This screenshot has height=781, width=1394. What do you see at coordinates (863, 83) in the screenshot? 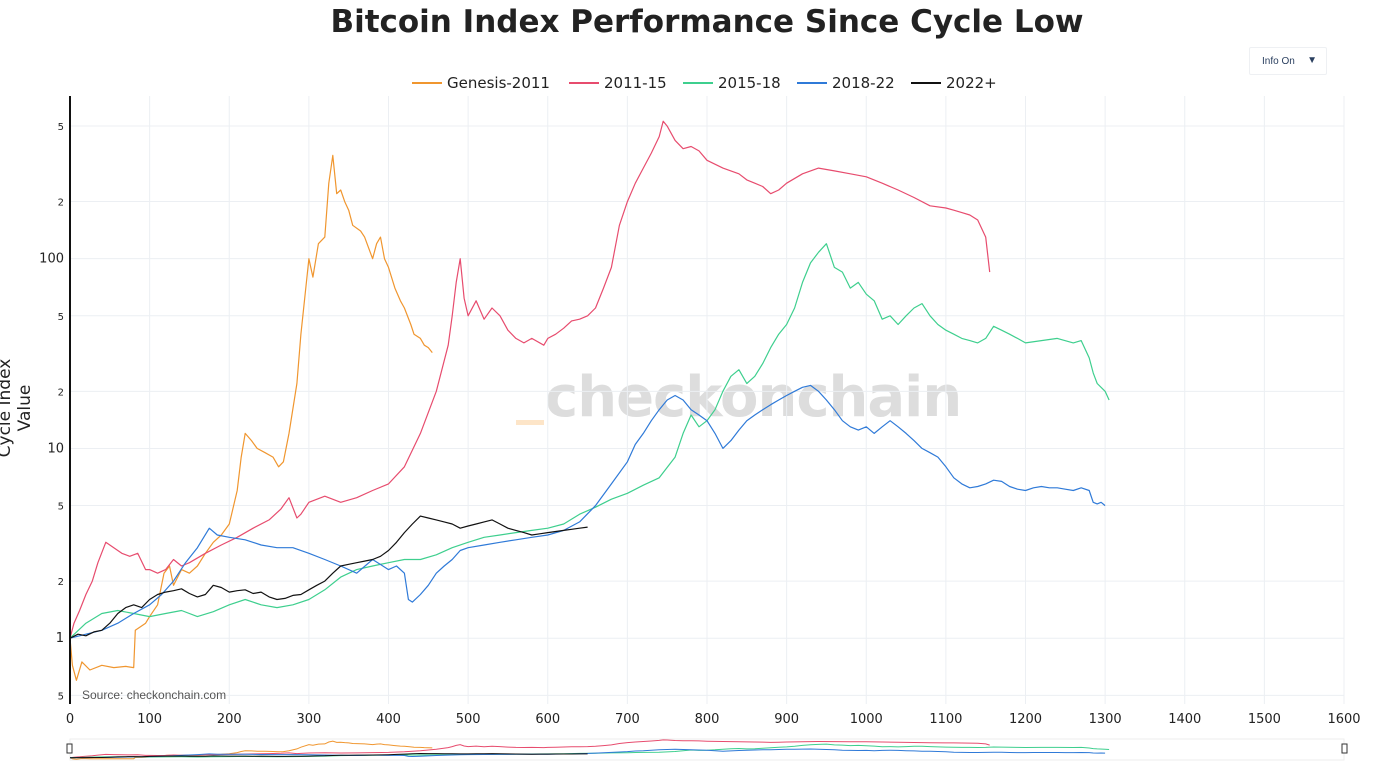
I see `legend-label: 2018-22` at bounding box center [863, 83].